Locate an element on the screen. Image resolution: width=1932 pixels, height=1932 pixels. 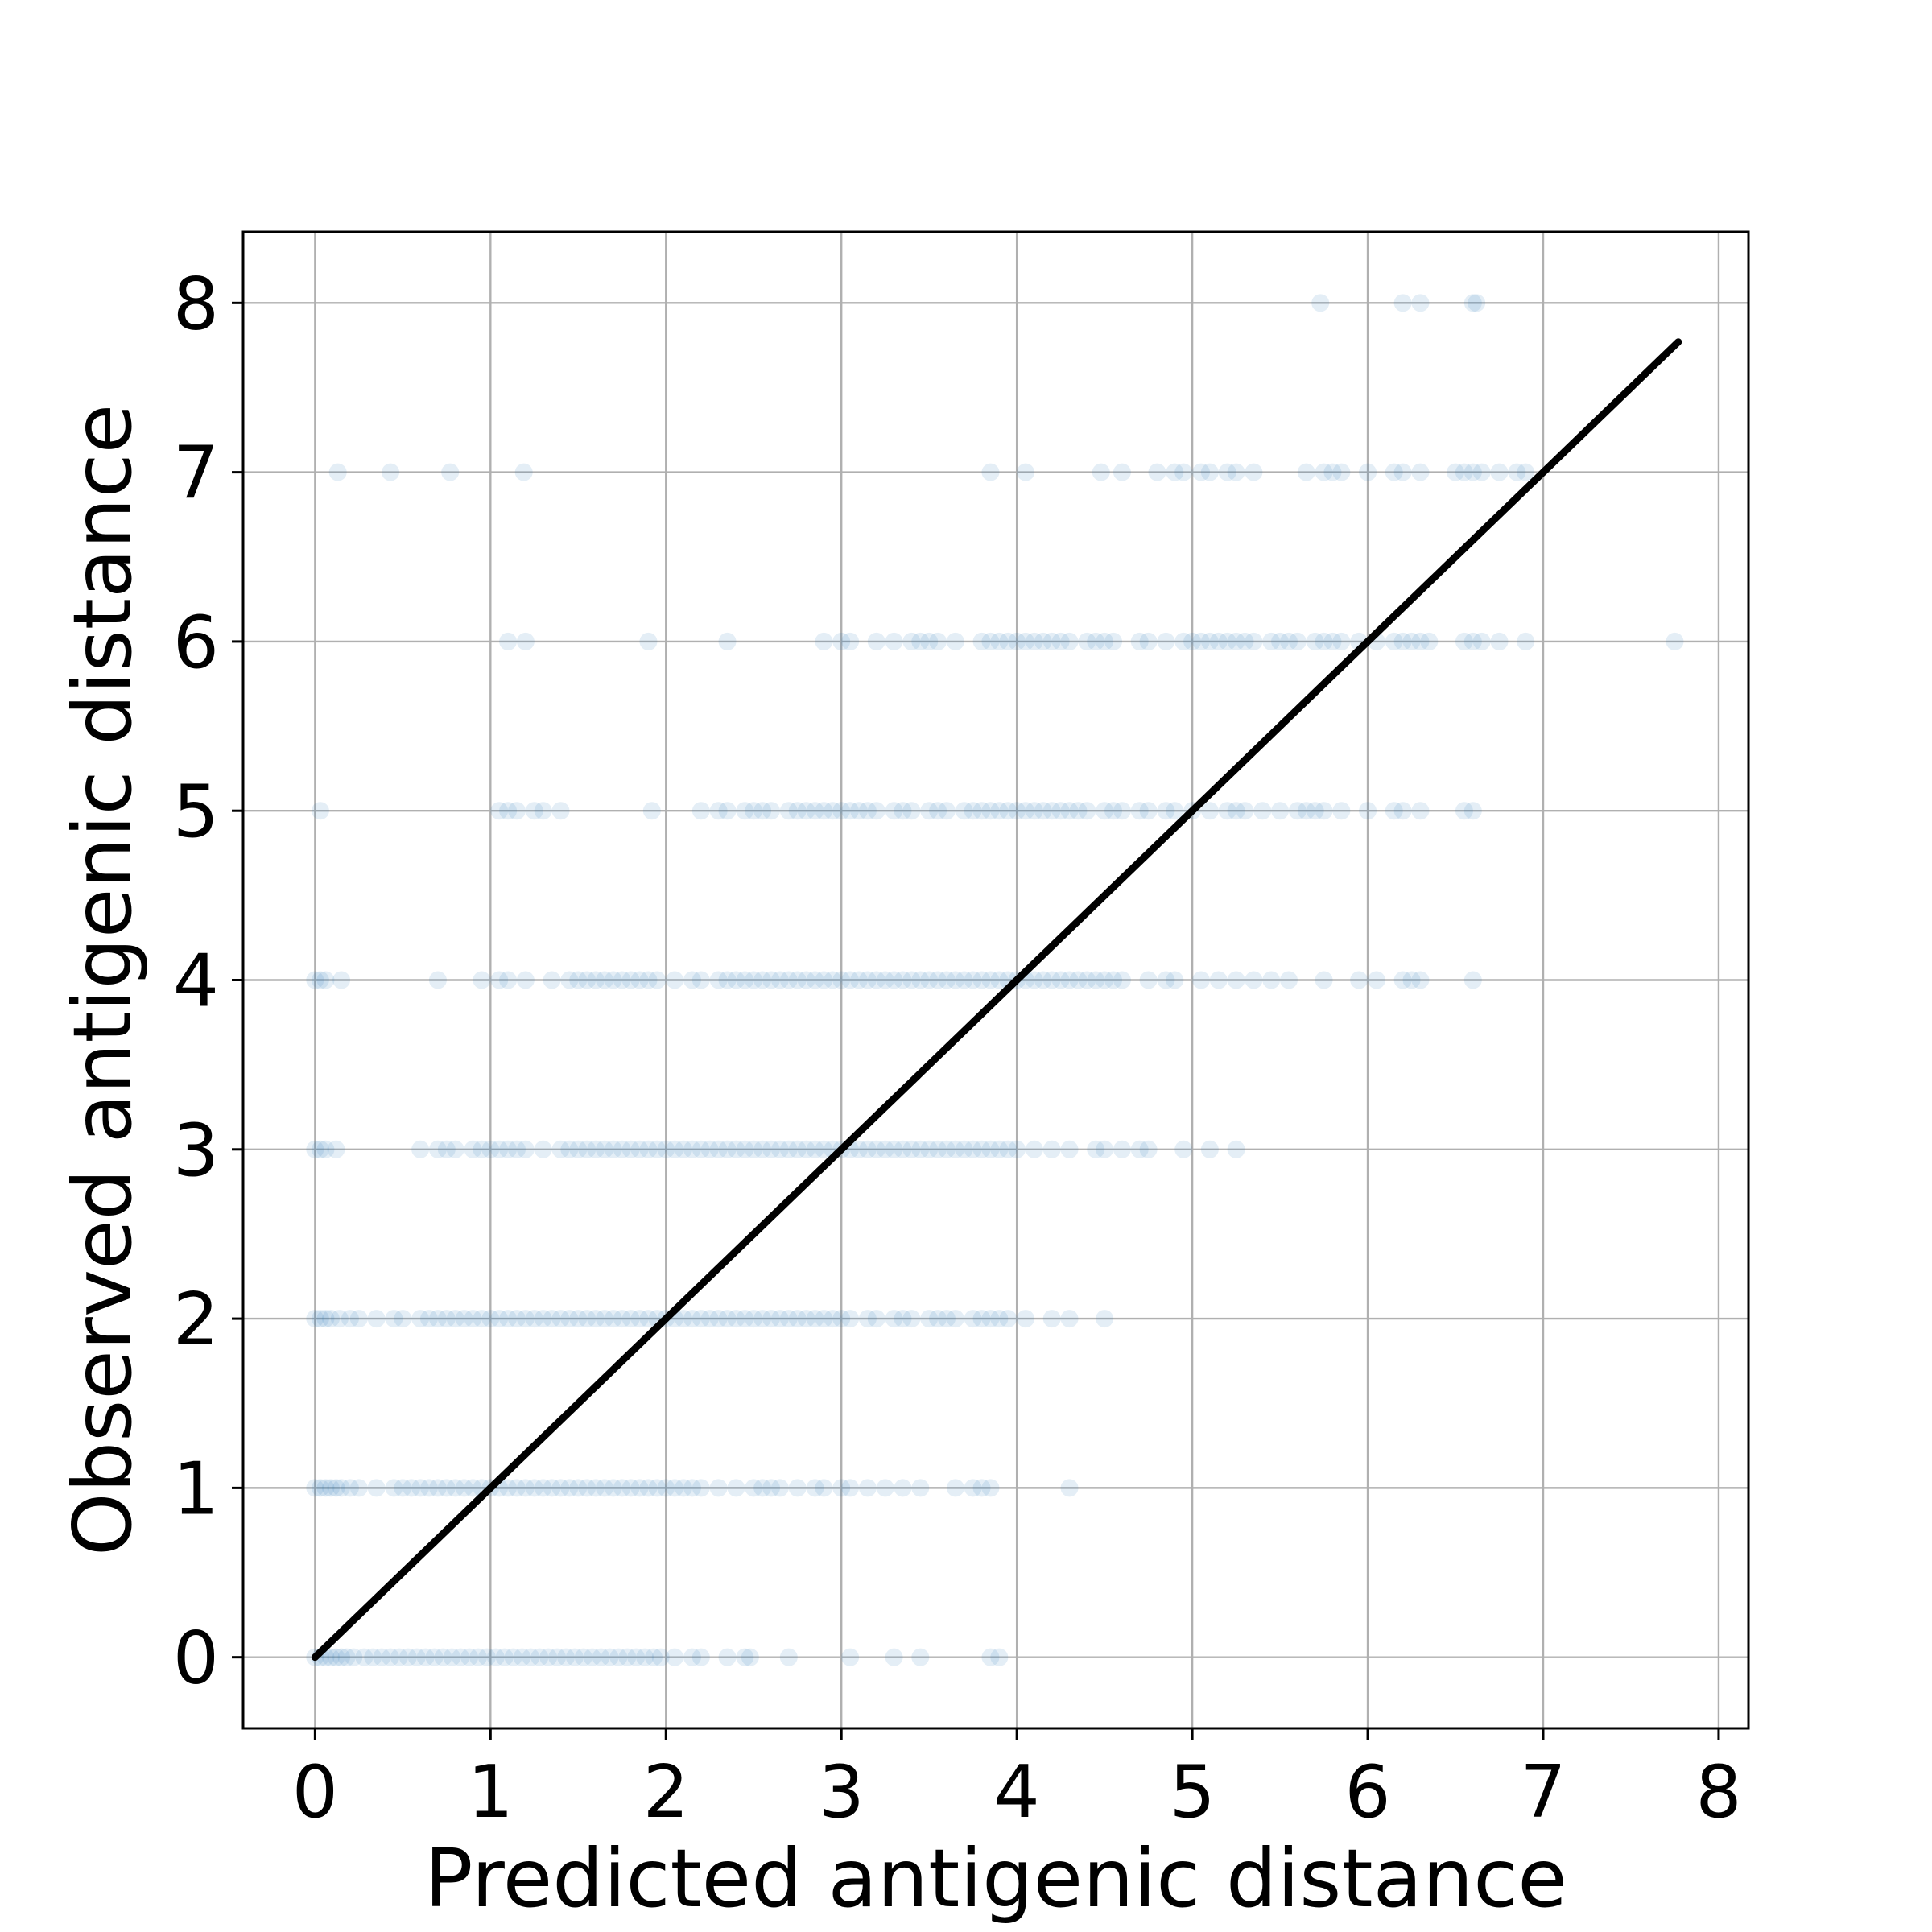
x-tick-labels: 0 1 2 3 4 5 6 7 8 is located at coordinates (1017, 1792).